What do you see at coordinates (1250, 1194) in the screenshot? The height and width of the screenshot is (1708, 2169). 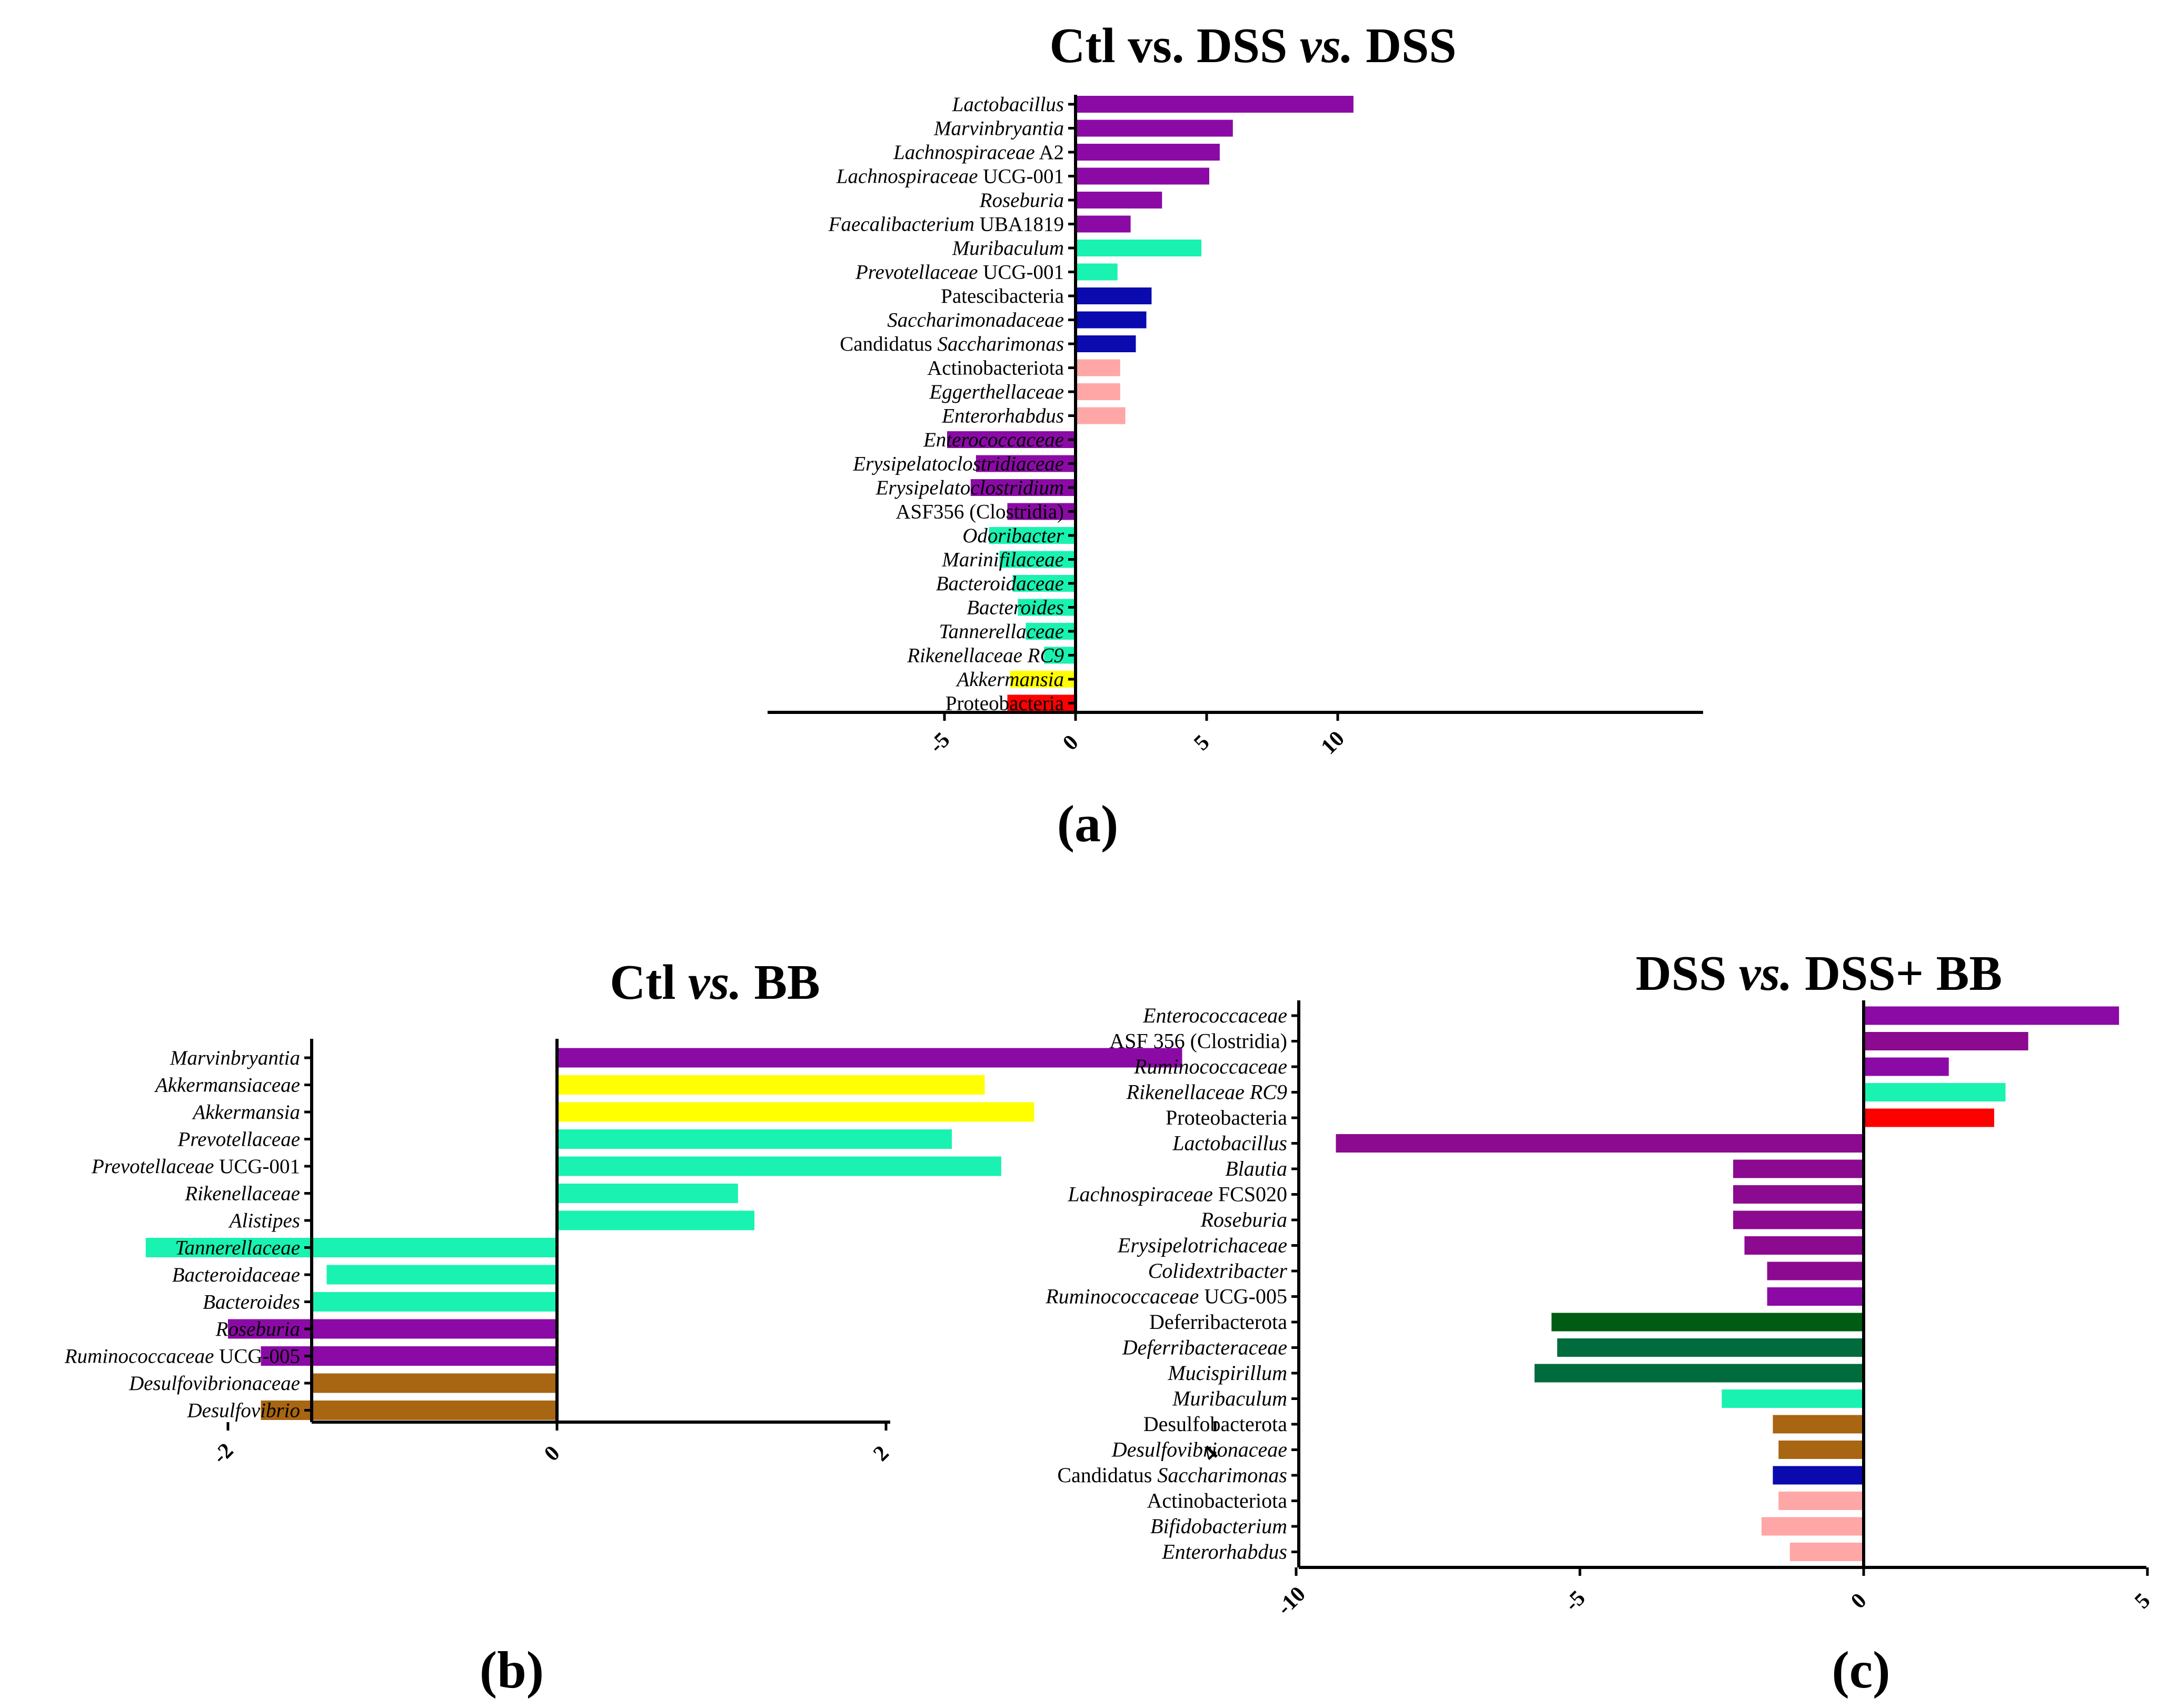 I see `category-label-part: FCS020` at bounding box center [1250, 1194].